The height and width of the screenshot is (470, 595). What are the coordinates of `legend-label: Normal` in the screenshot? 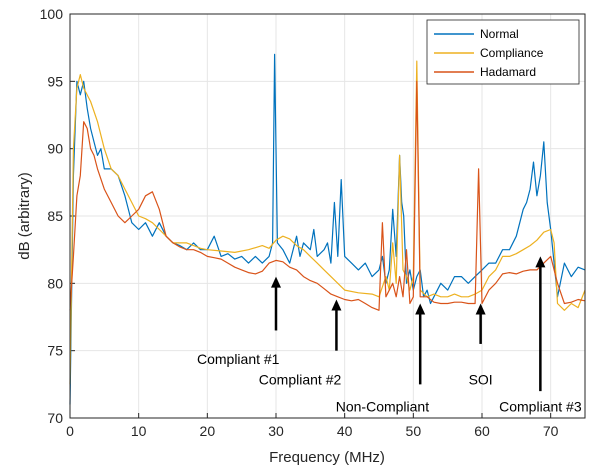 It's located at (499, 34).